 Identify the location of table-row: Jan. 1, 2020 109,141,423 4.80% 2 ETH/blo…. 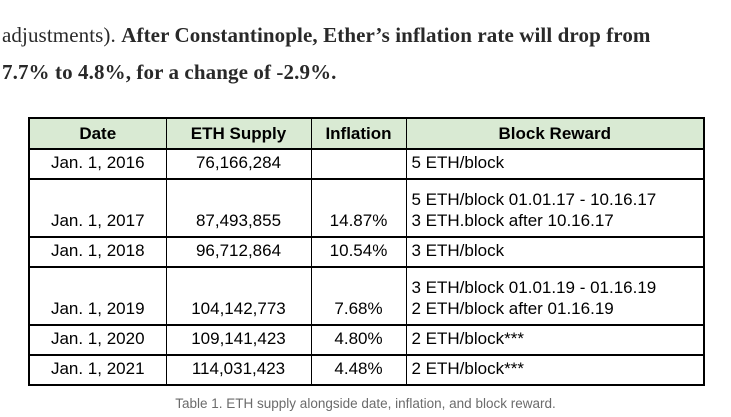
(366, 340).